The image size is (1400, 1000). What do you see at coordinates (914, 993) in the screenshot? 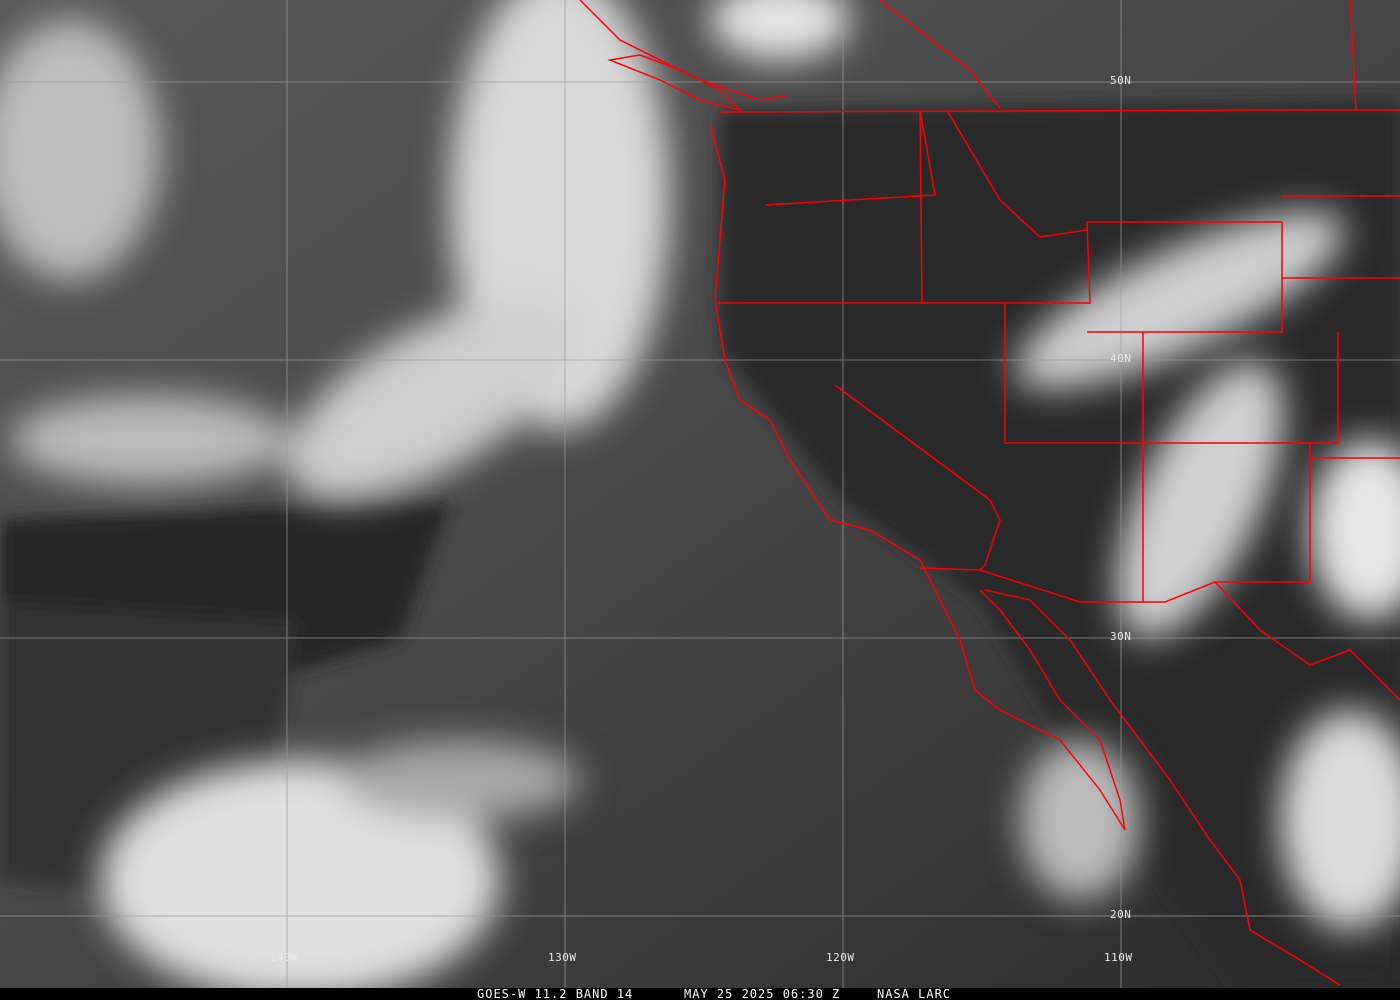
I see `credit-label: NASA LARC` at bounding box center [914, 993].